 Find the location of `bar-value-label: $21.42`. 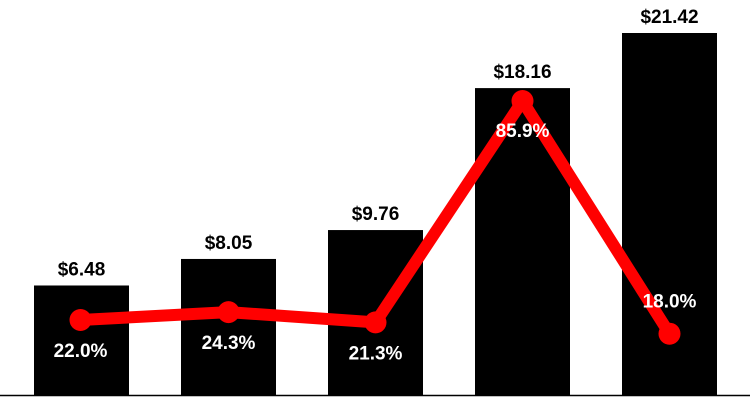

bar-value-label: $21.42 is located at coordinates (669, 17).